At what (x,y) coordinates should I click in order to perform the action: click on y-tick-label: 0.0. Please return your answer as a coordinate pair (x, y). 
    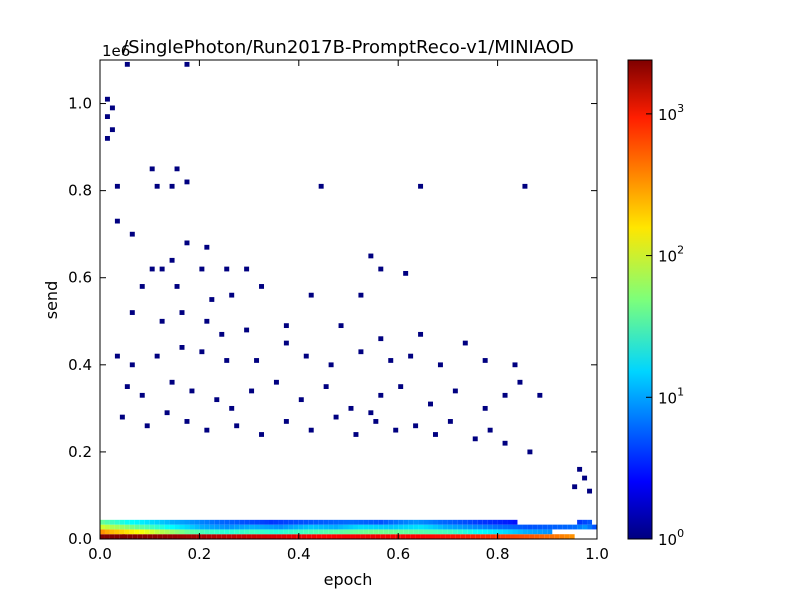
    Looking at the image, I should click on (80, 539).